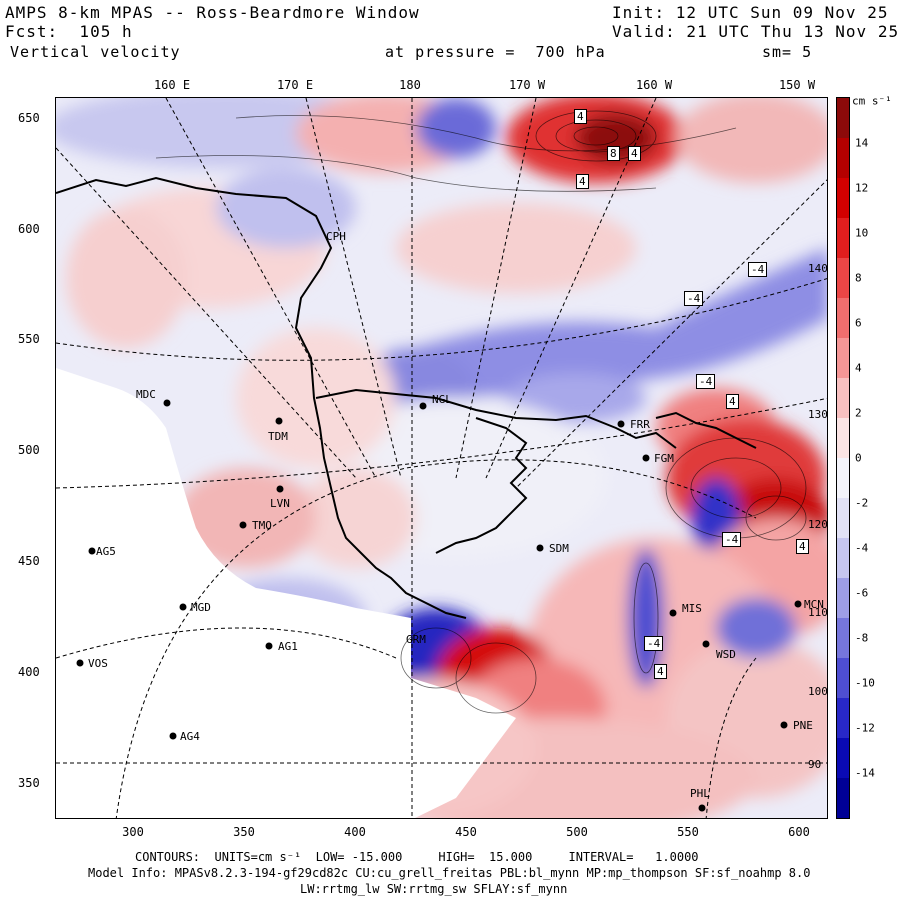 This screenshot has height=900, width=900. I want to click on y-tick: 500, so click(29, 450).